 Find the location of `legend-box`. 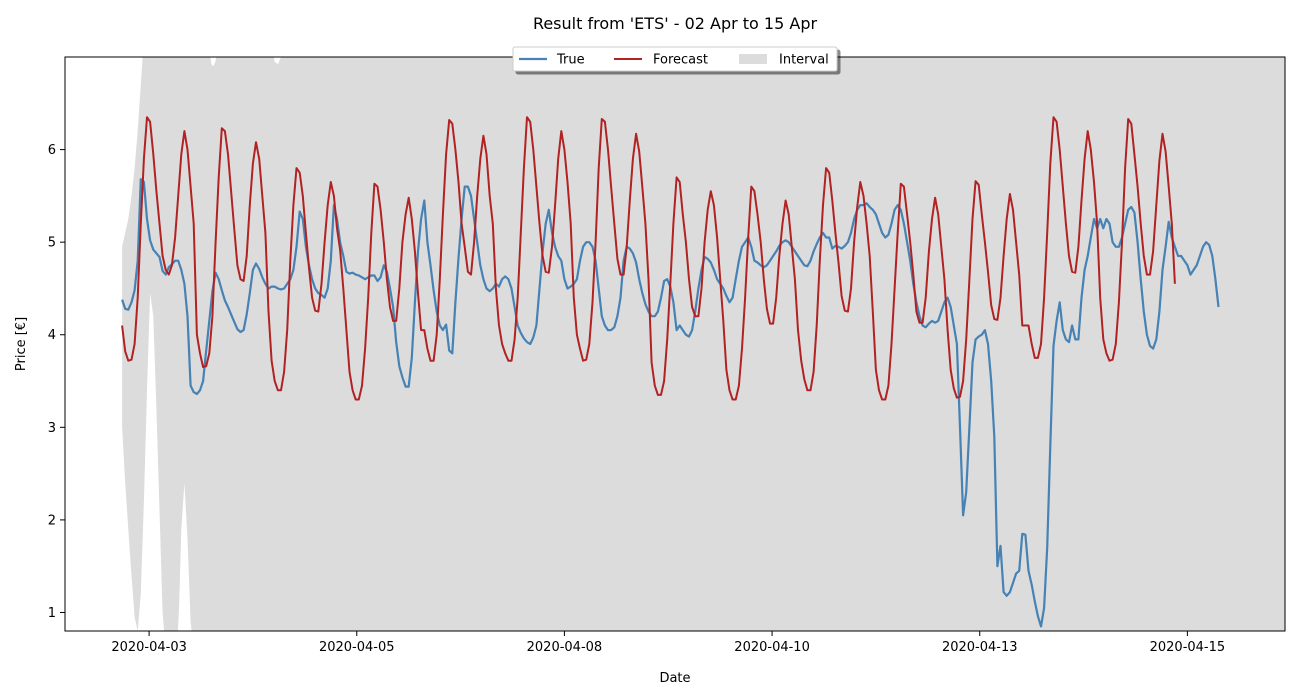

legend-box is located at coordinates (675, 59).